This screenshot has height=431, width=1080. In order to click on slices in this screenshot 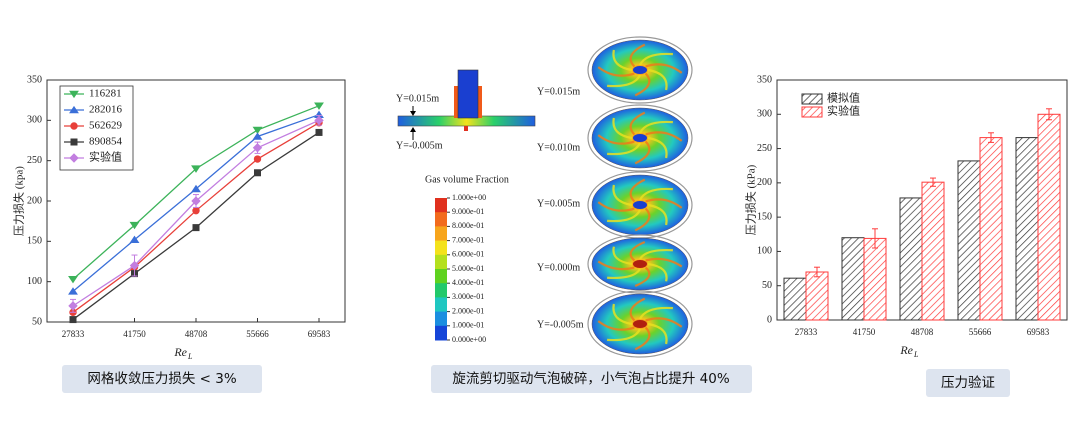, I will do `click(640, 197)`.